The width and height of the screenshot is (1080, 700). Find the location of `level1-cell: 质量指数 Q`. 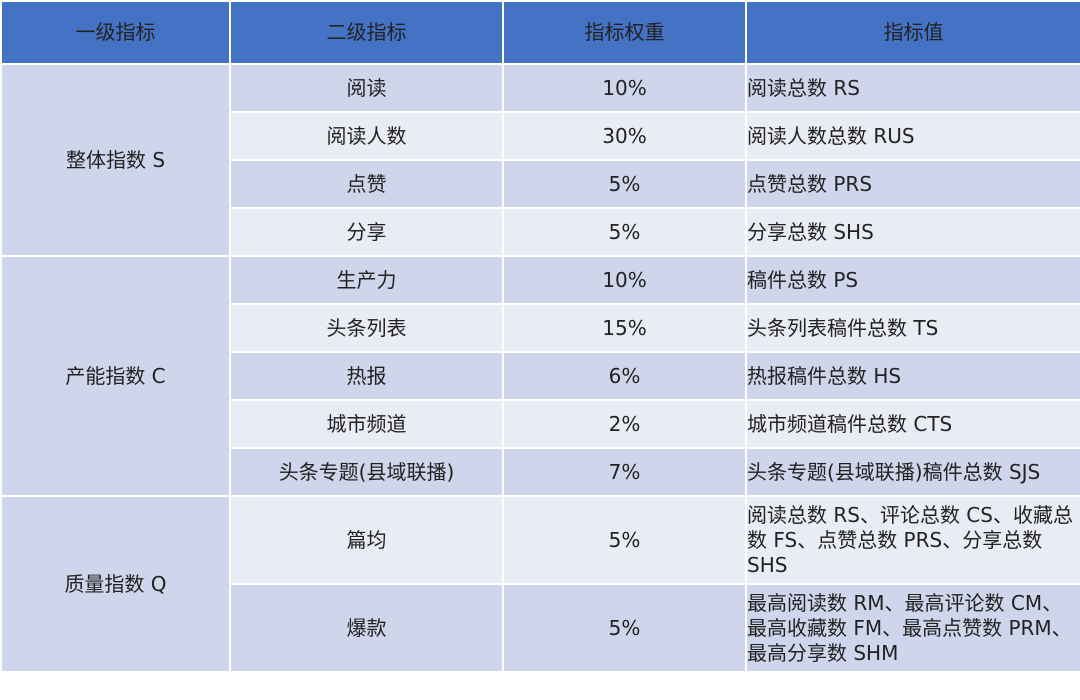

level1-cell: 质量指数 Q is located at coordinates (115, 584).